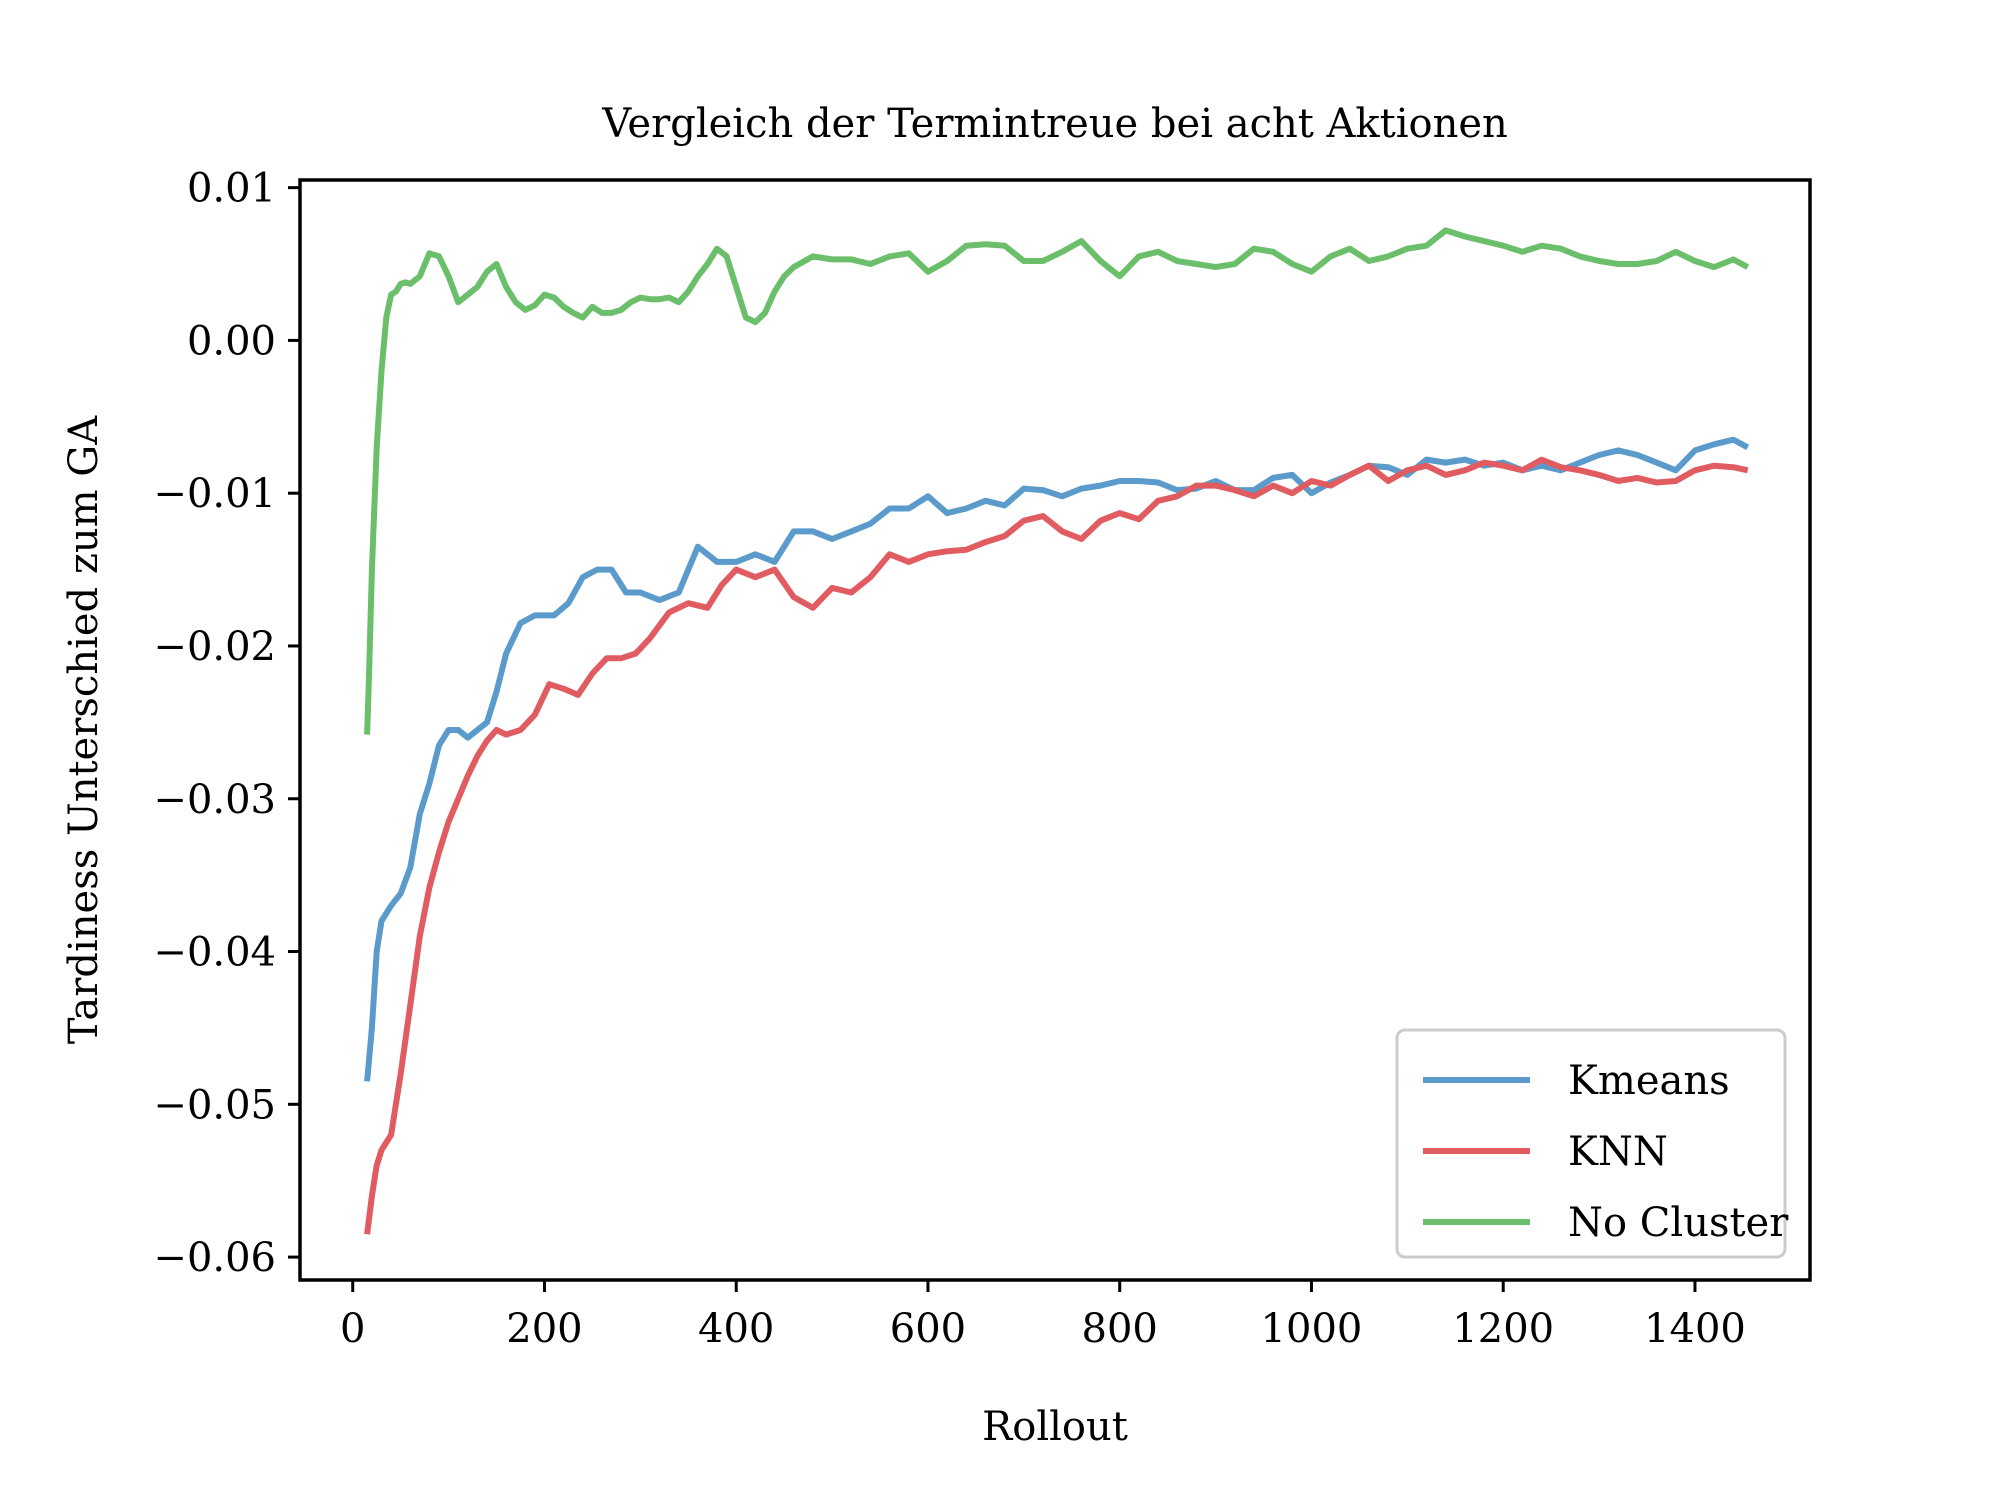 This screenshot has width=2000, height=1500. I want to click on x-tick-label: 0, so click(352, 1329).